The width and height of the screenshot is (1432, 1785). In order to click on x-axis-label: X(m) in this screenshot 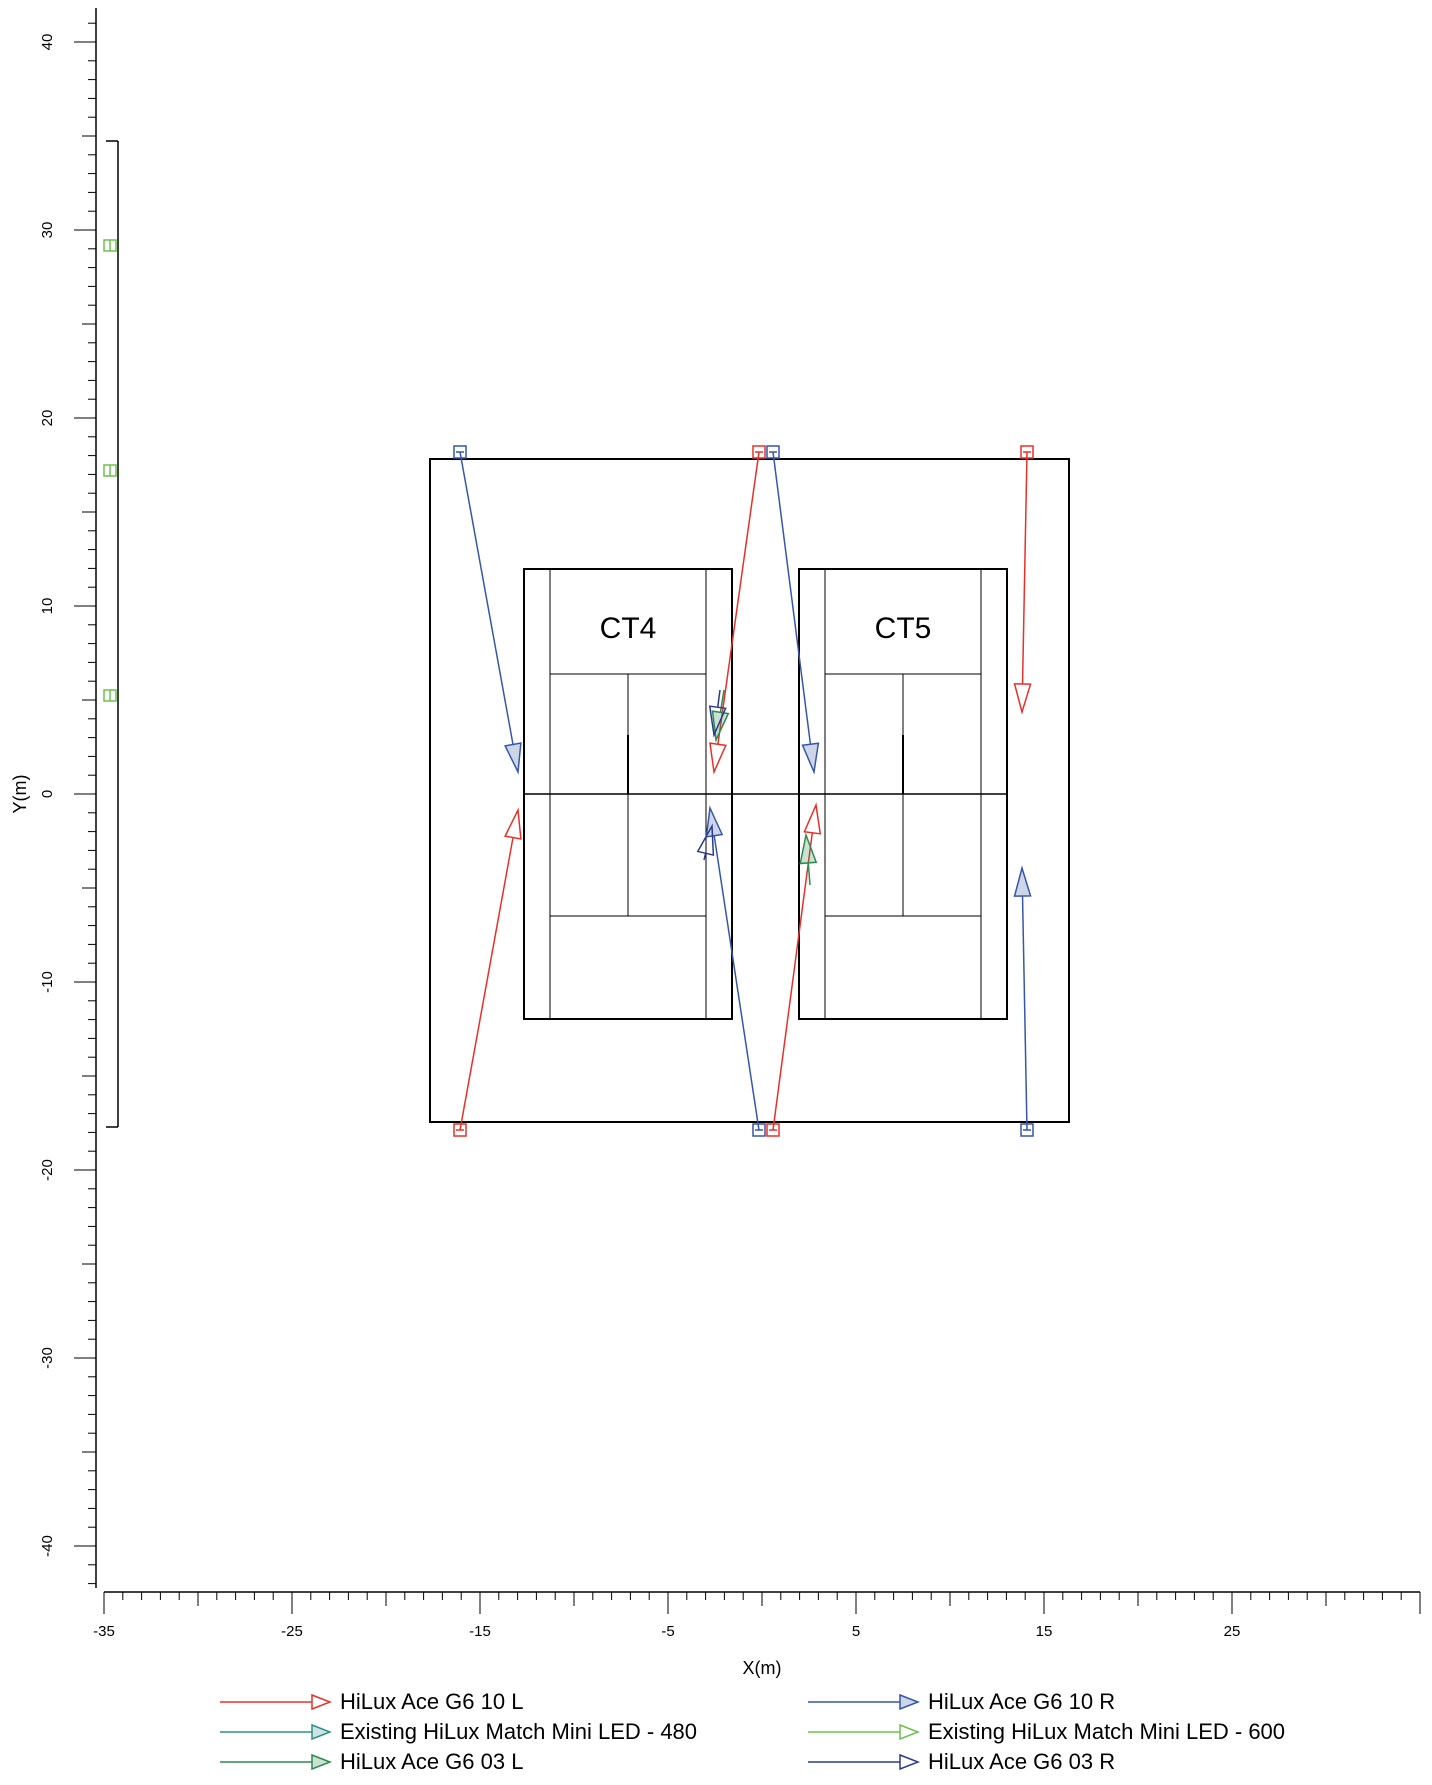, I will do `click(762, 1668)`.